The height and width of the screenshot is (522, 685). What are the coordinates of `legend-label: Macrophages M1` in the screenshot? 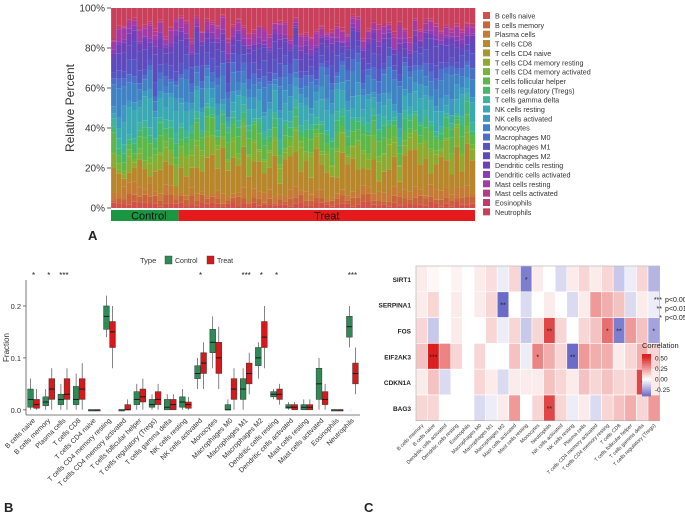 It's located at (523, 146).